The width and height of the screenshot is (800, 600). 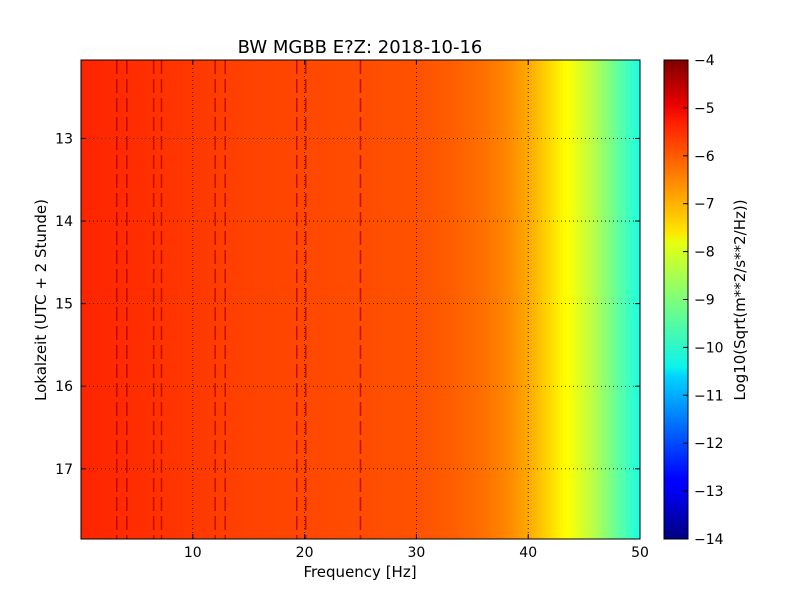 What do you see at coordinates (709, 492) in the screenshot?
I see `colorbar-tick-label: −13` at bounding box center [709, 492].